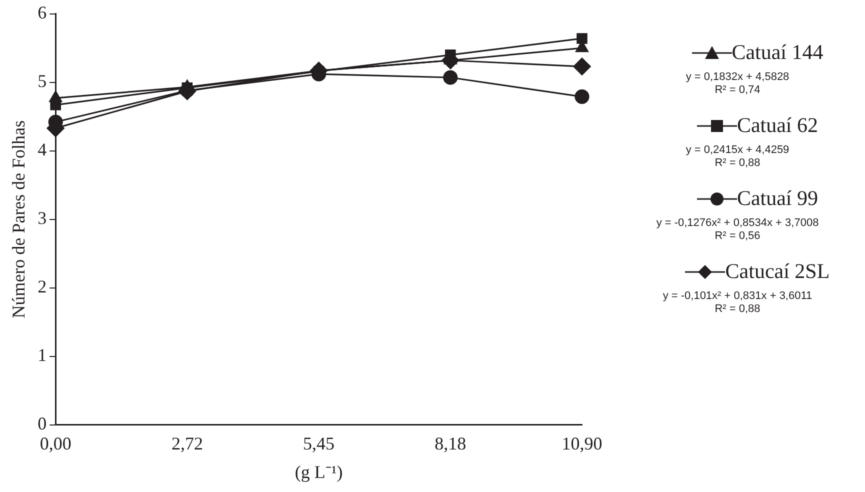 The width and height of the screenshot is (865, 492). I want to click on y-tick-label: 5, so click(42, 81).